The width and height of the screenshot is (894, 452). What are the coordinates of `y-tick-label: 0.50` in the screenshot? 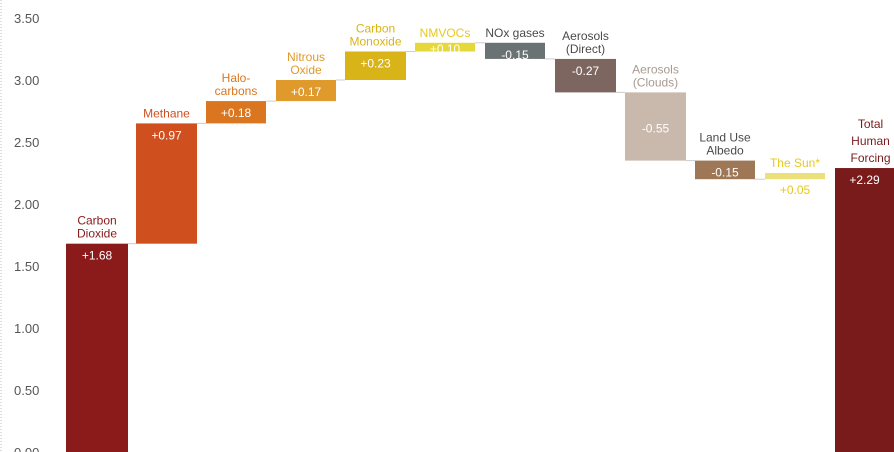 It's located at (26, 390).